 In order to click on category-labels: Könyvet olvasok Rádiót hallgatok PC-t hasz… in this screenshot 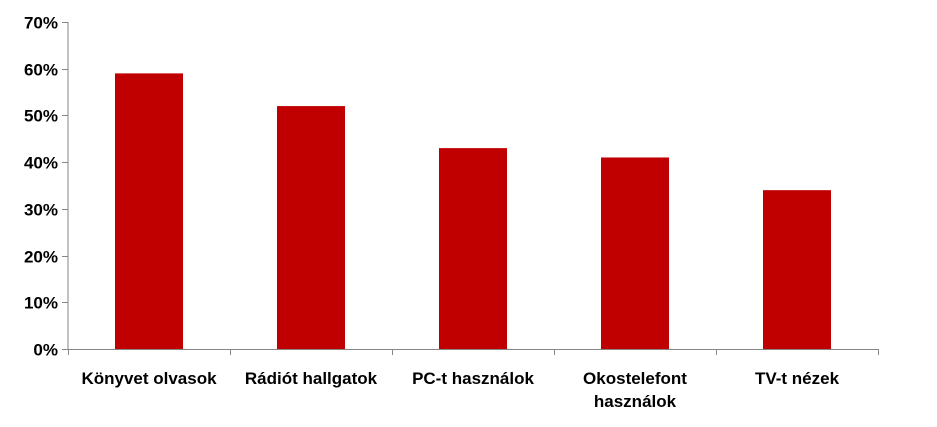, I will do `click(460, 390)`.